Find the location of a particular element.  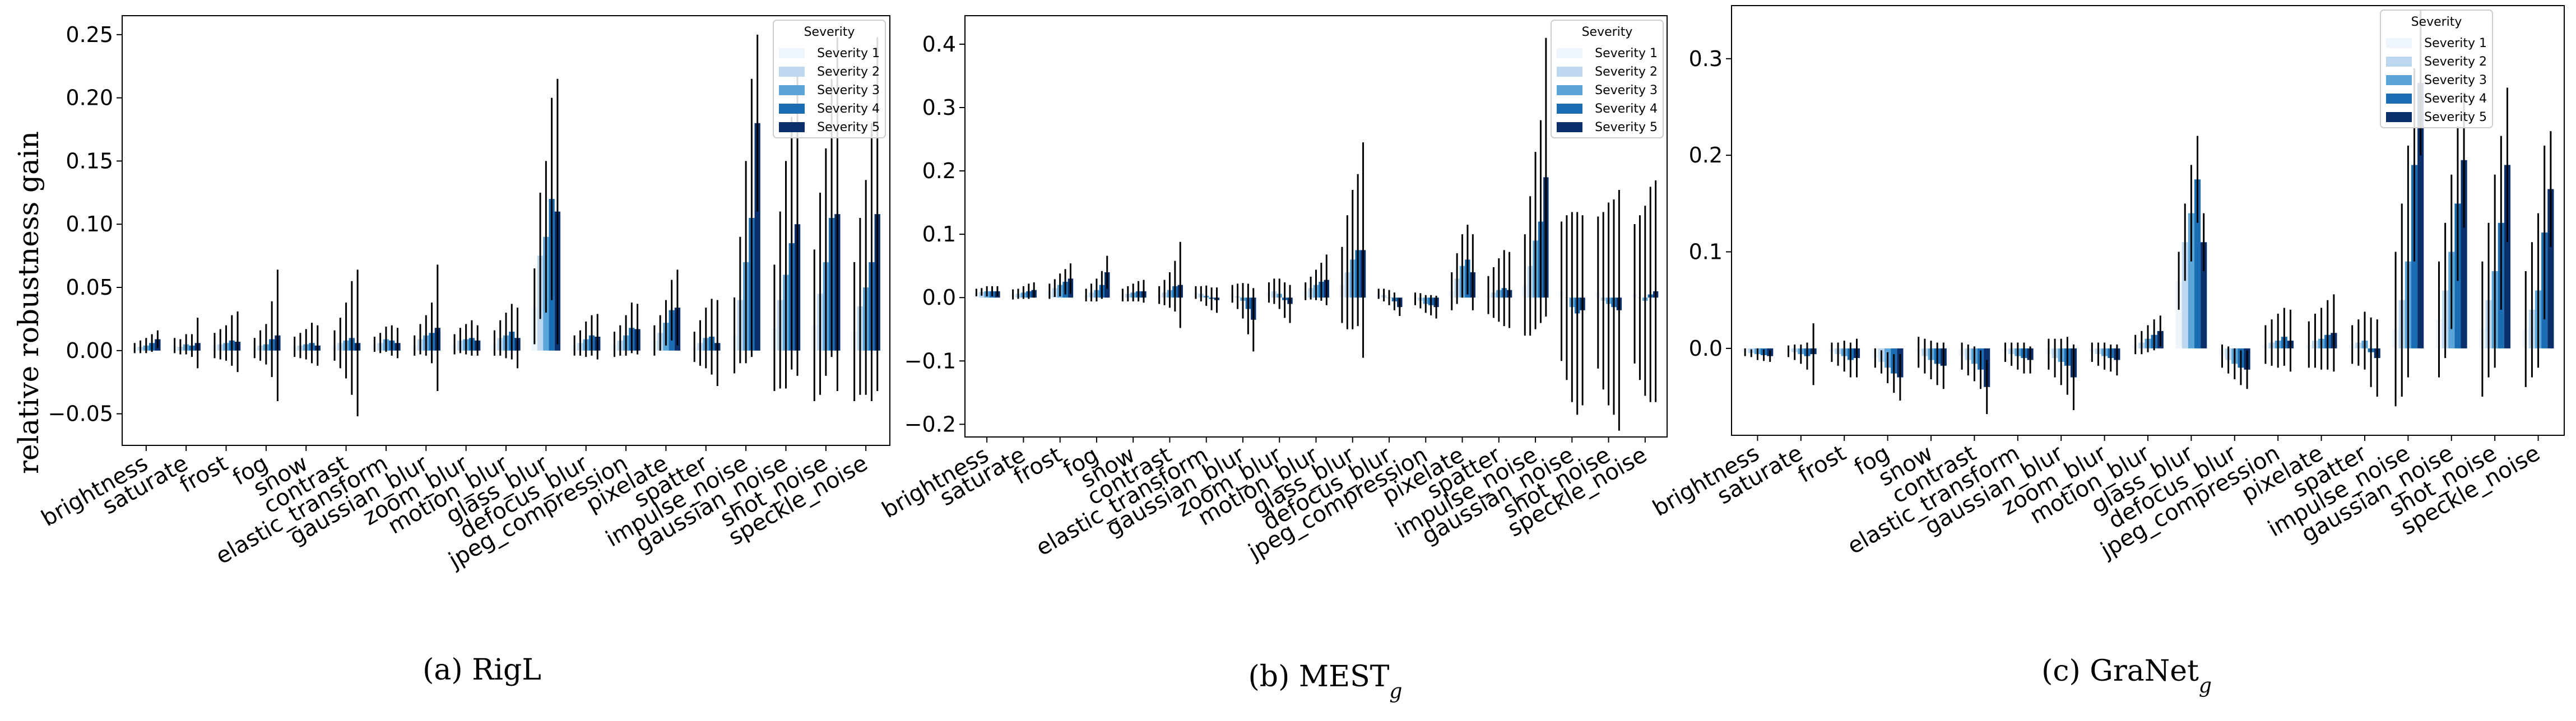

y-tick-label: 0.15 is located at coordinates (90, 160).